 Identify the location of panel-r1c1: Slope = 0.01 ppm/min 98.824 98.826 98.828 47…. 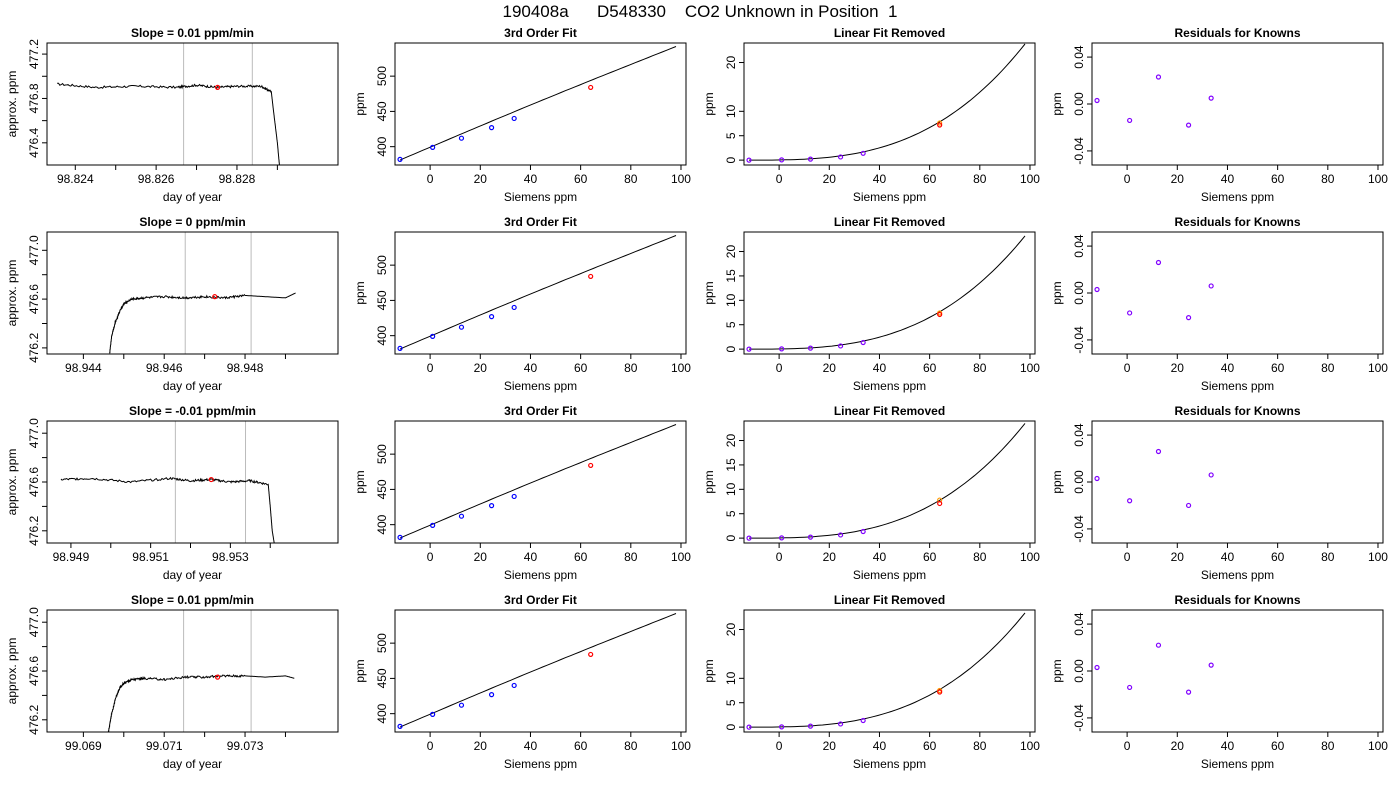
(172, 115).